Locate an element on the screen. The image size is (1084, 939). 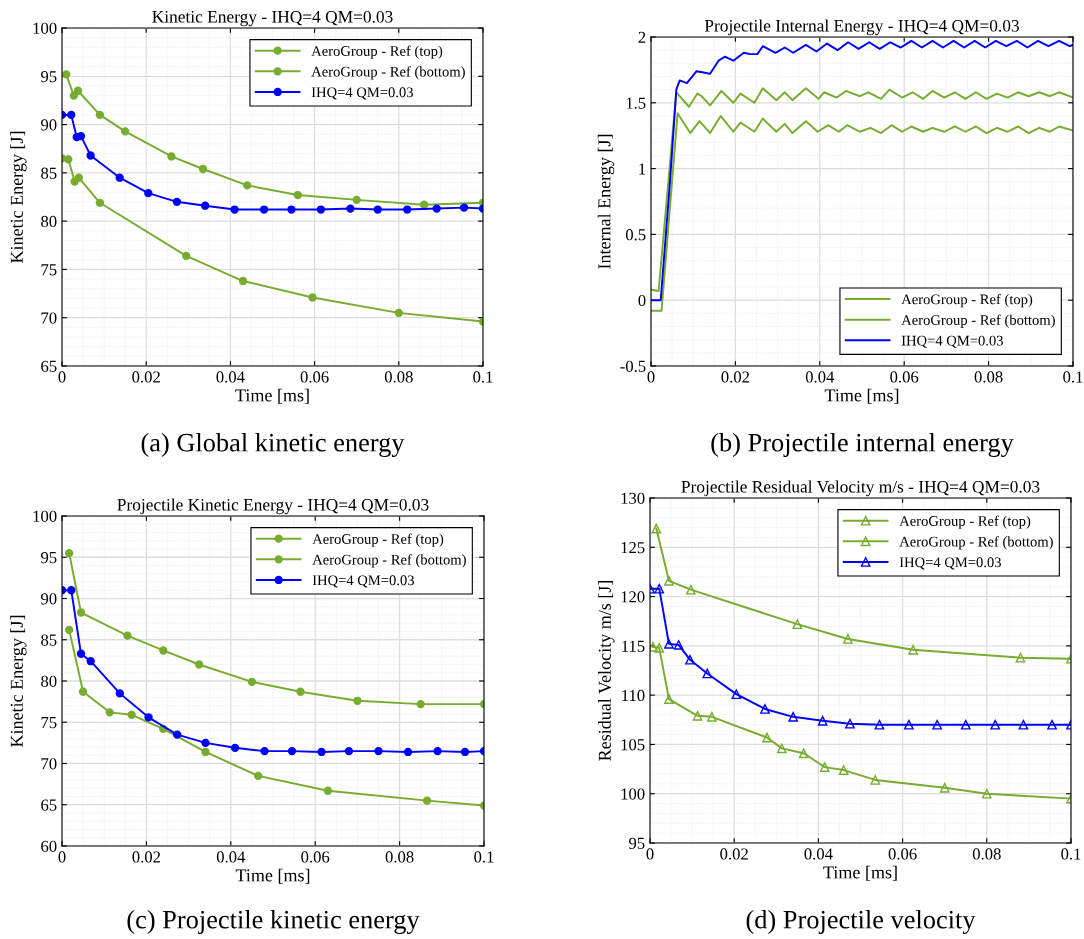
chart-title: Projectile Kinetic Energy - IHQ=4 QM=0.03 is located at coordinates (273, 506).